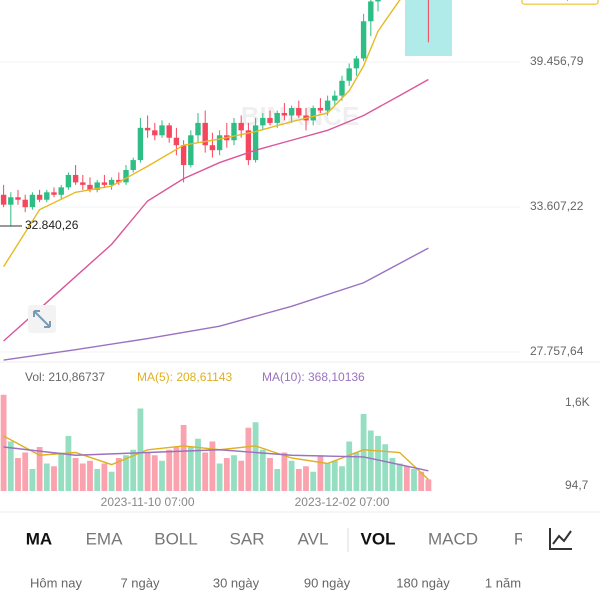 The width and height of the screenshot is (600, 600). What do you see at coordinates (342, 502) in the screenshot?
I see `x-tick-label: 2023-12-02 07:00` at bounding box center [342, 502].